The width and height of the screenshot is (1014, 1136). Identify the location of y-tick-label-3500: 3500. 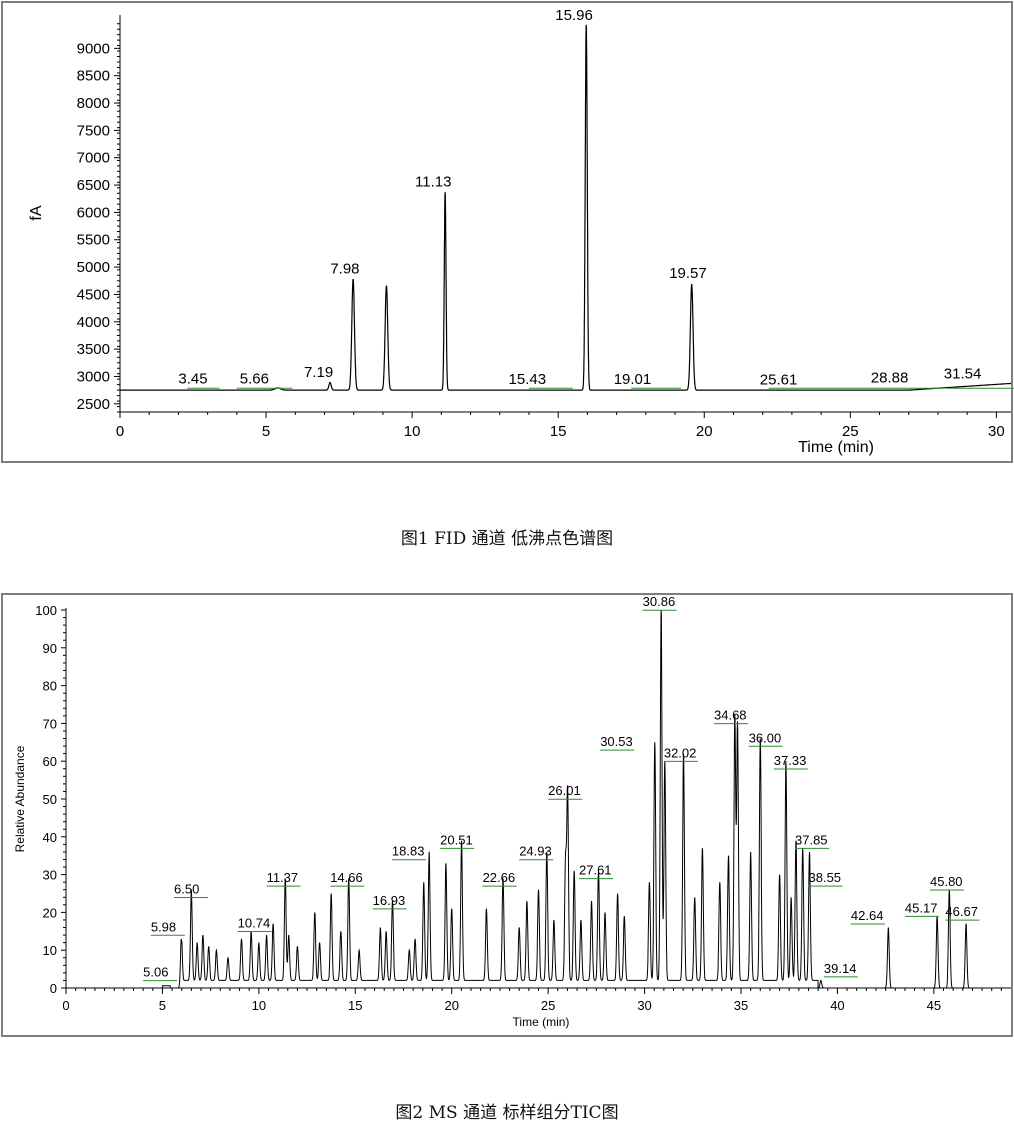
(93, 349).